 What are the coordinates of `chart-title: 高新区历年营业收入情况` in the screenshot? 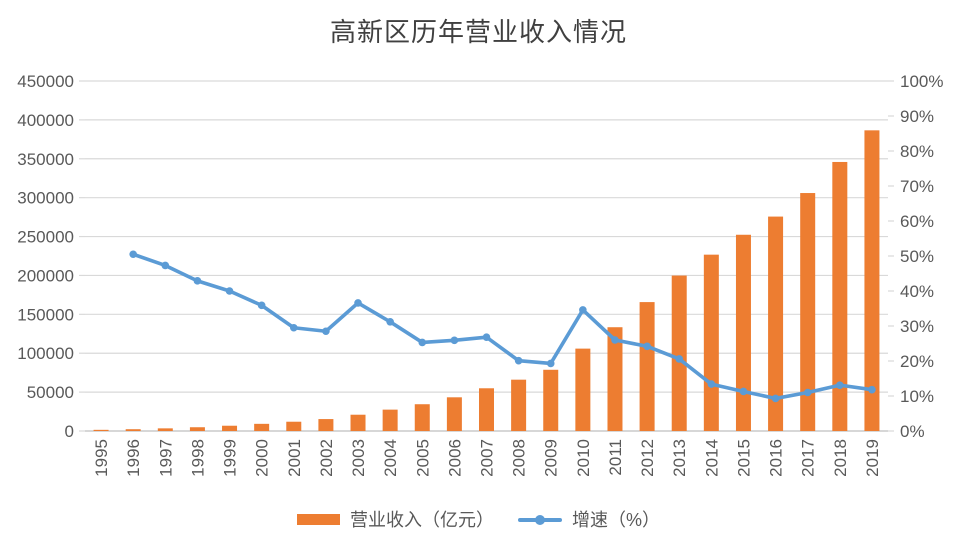 It's located at (478, 32).